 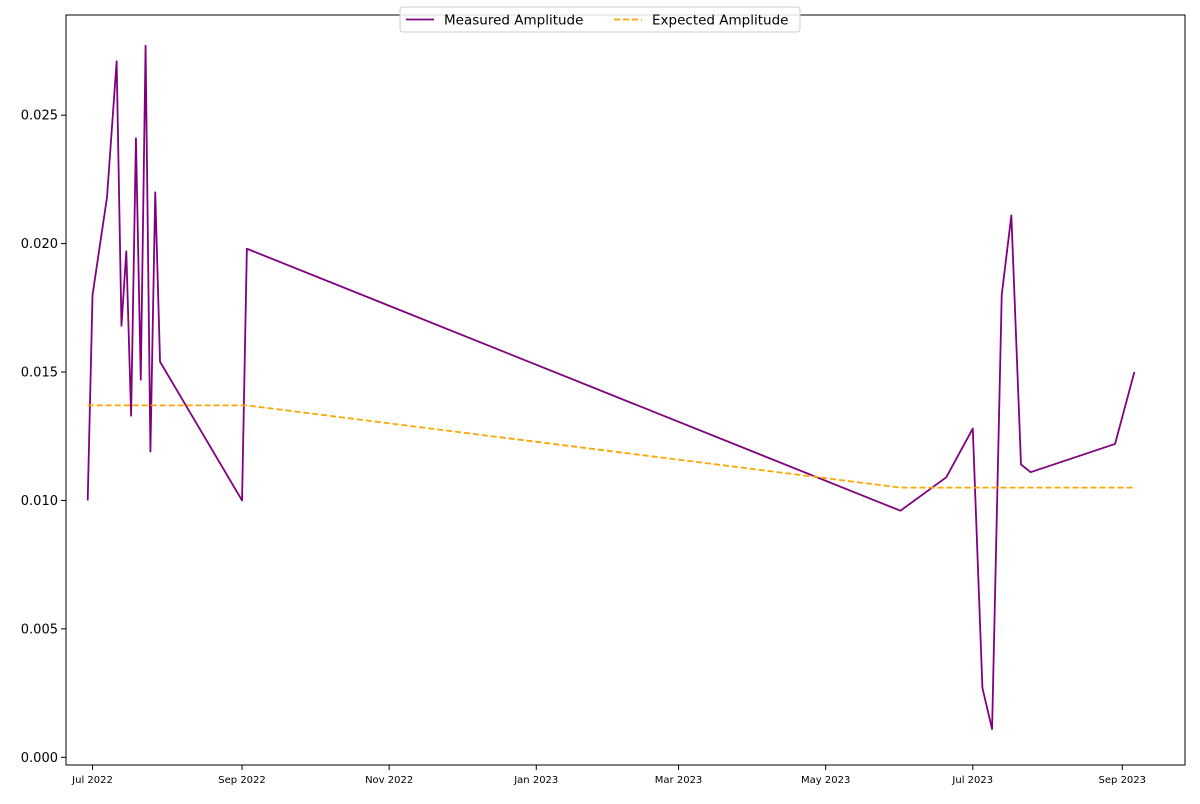 I want to click on x-tick-label: Sep 2022, so click(x=241, y=780).